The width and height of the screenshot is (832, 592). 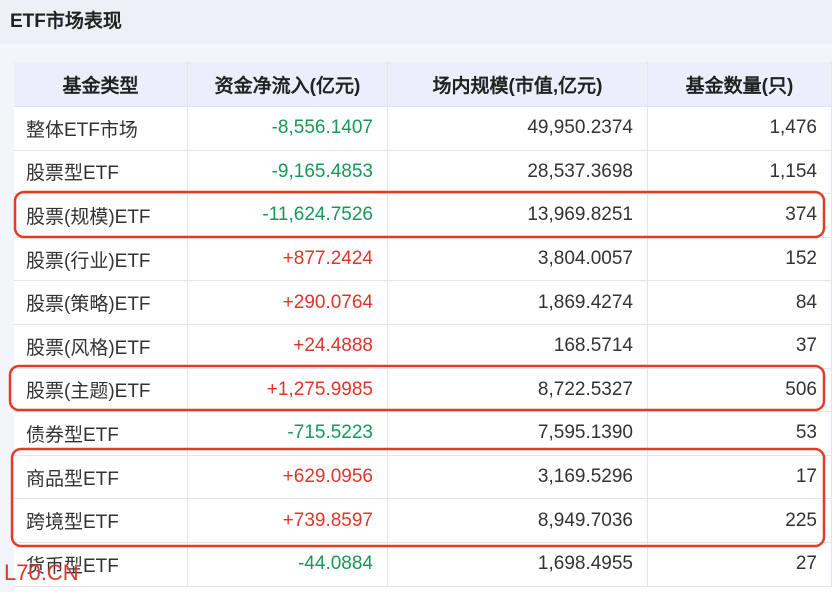 I want to click on cell-value: 7,595.1390, so click(x=518, y=434).